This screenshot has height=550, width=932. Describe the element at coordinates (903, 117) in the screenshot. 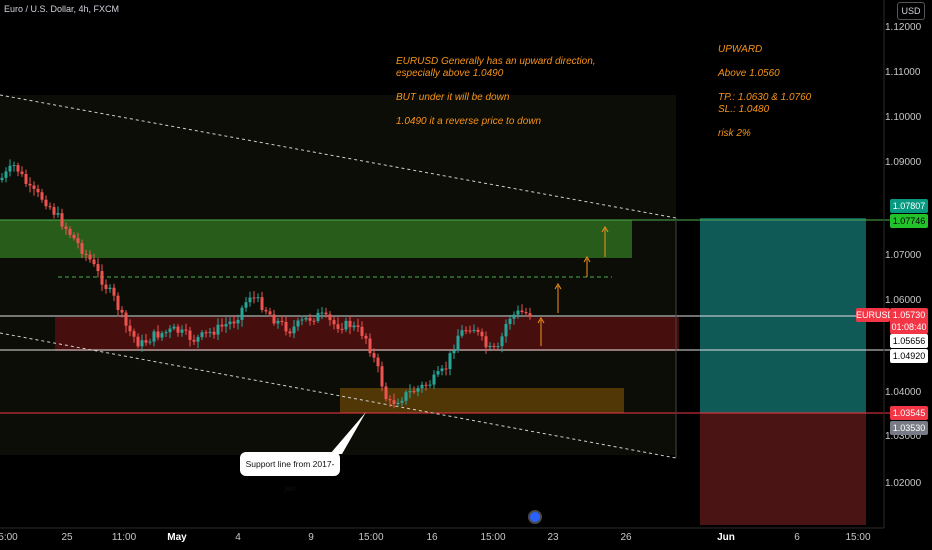

I see `price-tick: 1.10000` at that location.